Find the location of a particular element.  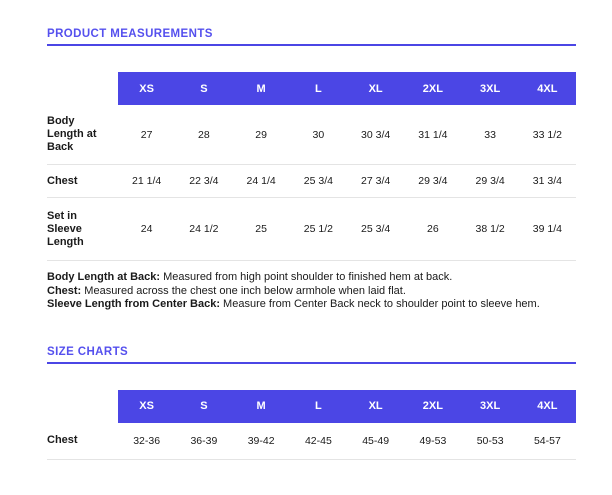

product-measurements-section-header: PRODUCT MEASUREMENTS is located at coordinates (311, 23).